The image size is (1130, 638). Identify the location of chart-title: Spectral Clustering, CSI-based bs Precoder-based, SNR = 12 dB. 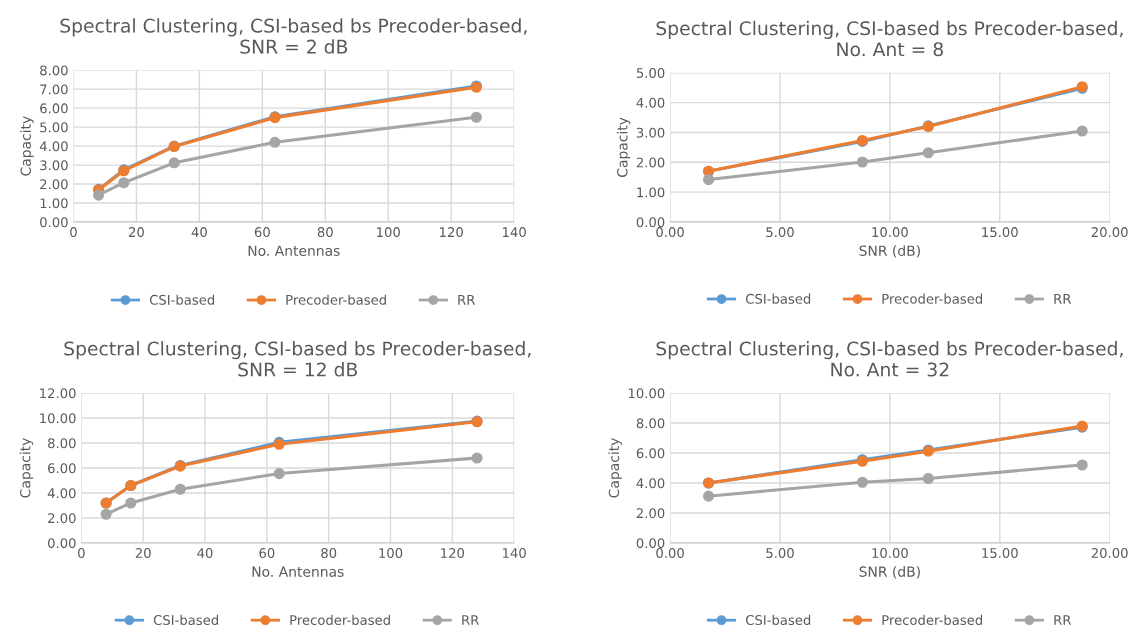
(297, 359).